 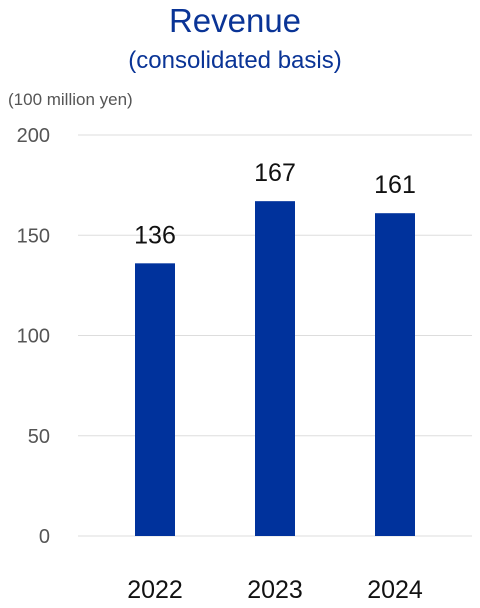 What do you see at coordinates (33, 136) in the screenshot?
I see `y-tick-label: 200` at bounding box center [33, 136].